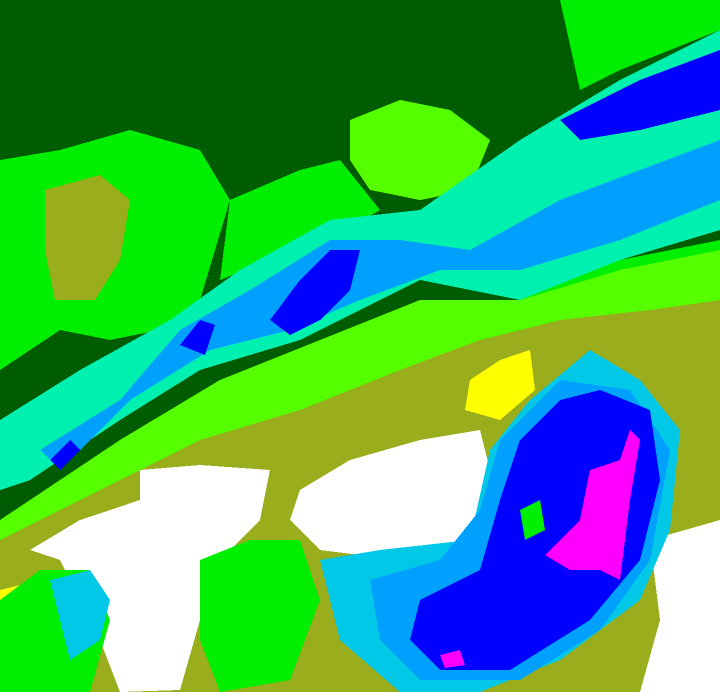 This screenshot has width=720, height=692. What do you see at coordinates (640, 45) in the screenshot?
I see `green-region-top-right` at bounding box center [640, 45].